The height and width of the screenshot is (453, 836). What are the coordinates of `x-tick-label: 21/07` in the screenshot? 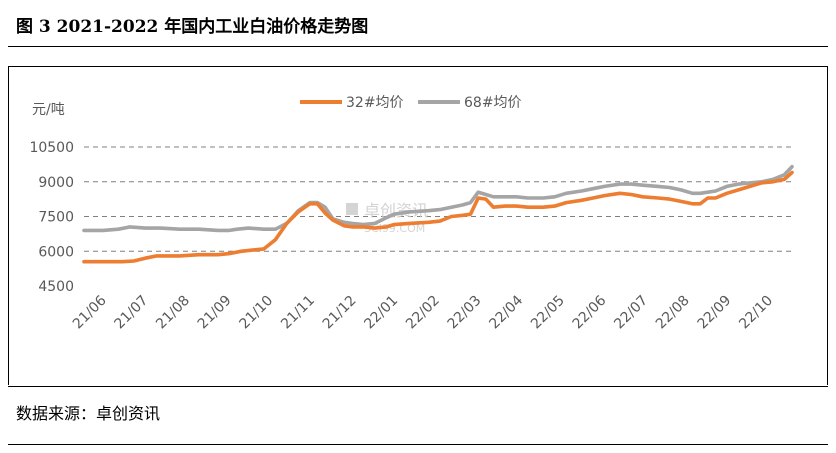 It's located at (132, 313).